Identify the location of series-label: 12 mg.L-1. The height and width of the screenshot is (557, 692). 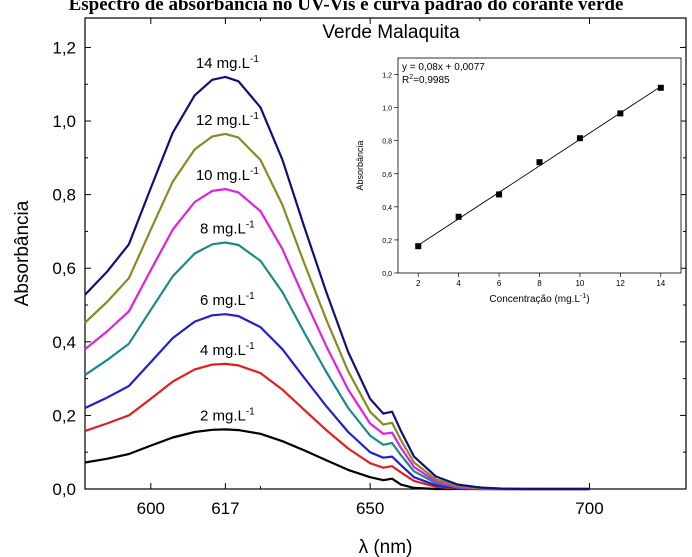
(228, 120).